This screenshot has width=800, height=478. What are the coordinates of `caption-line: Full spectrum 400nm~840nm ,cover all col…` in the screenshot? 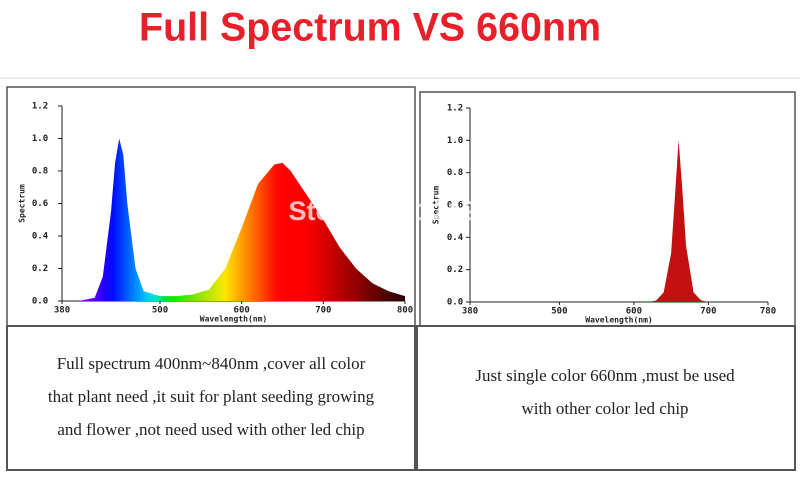 It's located at (211, 363).